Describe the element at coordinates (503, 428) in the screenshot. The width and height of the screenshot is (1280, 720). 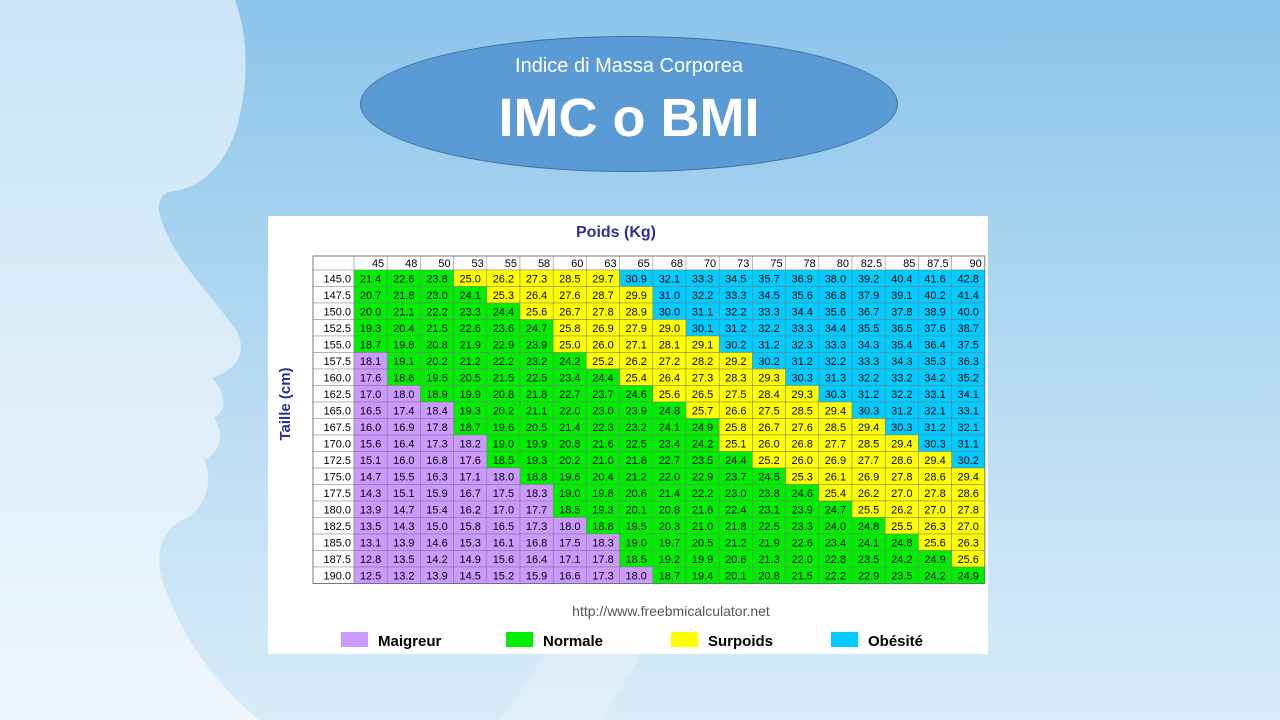
I see `bmi-value-label: 19.6` at that location.